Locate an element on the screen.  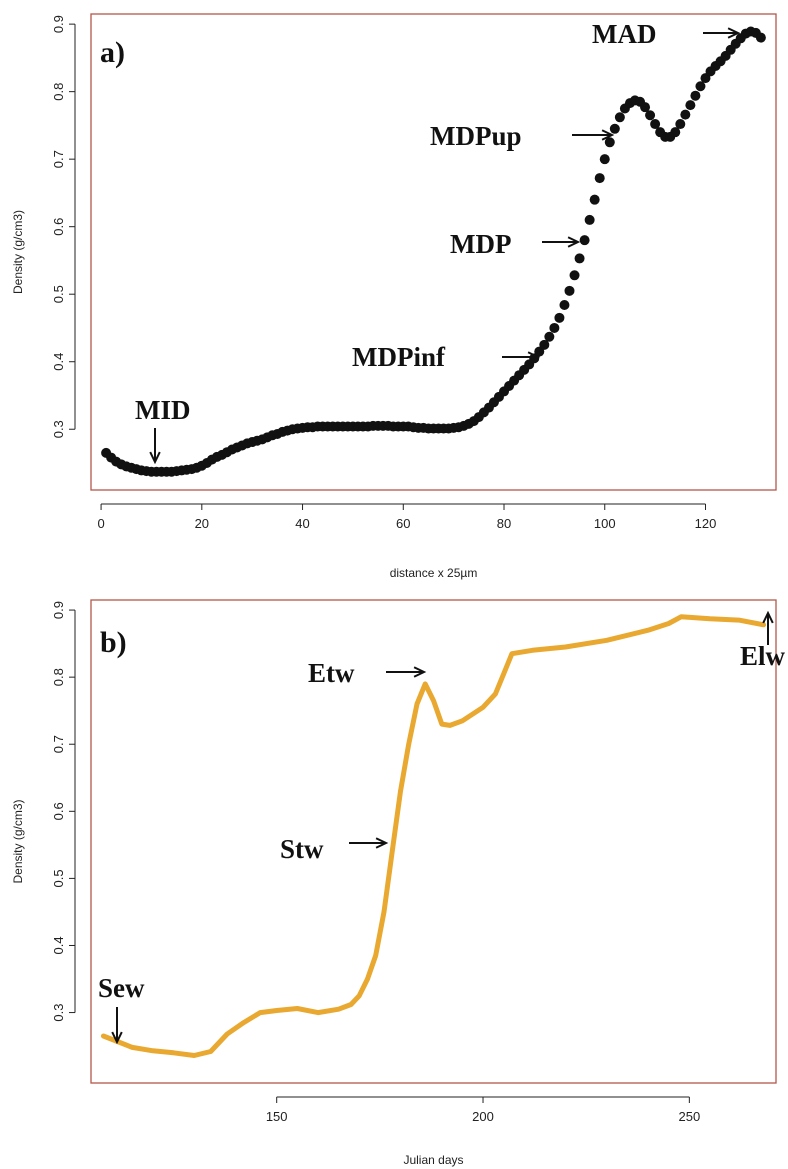
panel-b-y-tick-label: 0.4 is located at coordinates (58, 945).